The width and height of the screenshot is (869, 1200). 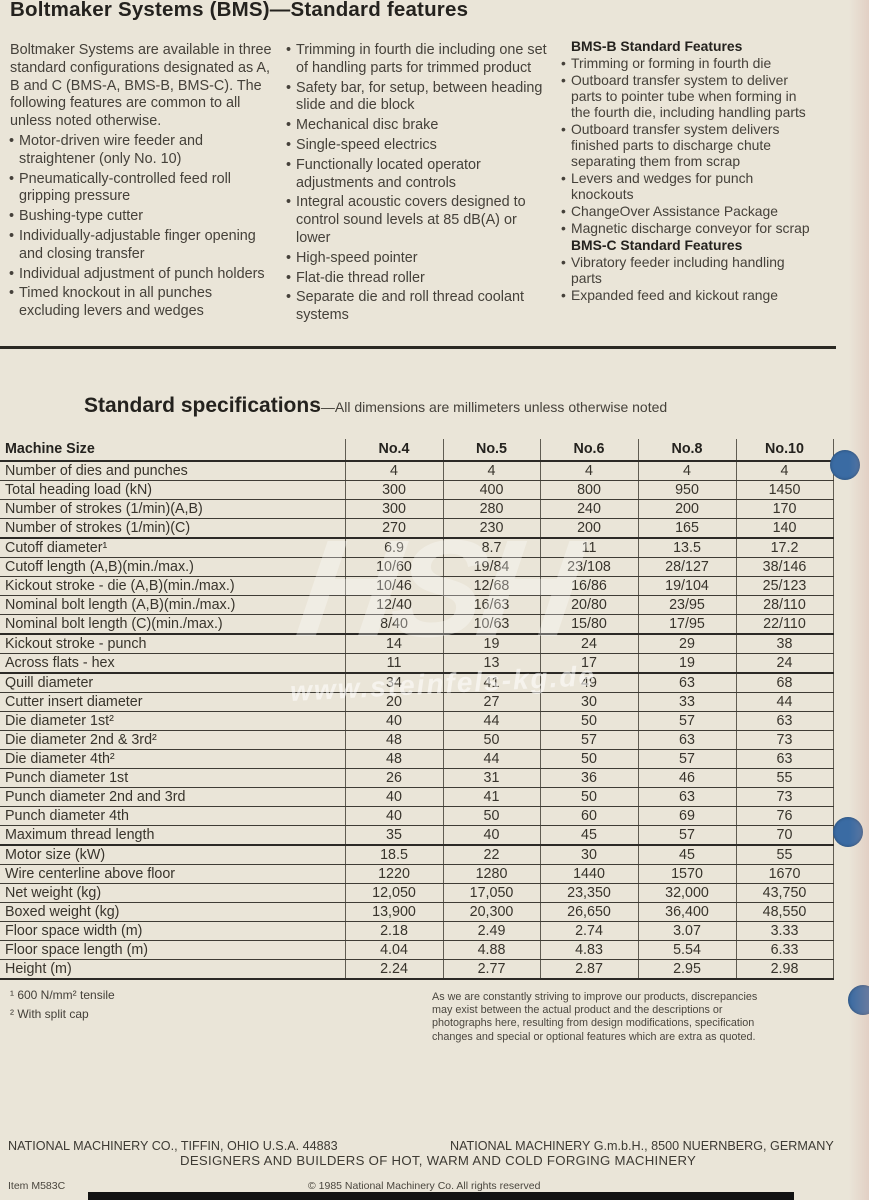 What do you see at coordinates (394, 912) in the screenshot?
I see `spec-value: 13,900` at bounding box center [394, 912].